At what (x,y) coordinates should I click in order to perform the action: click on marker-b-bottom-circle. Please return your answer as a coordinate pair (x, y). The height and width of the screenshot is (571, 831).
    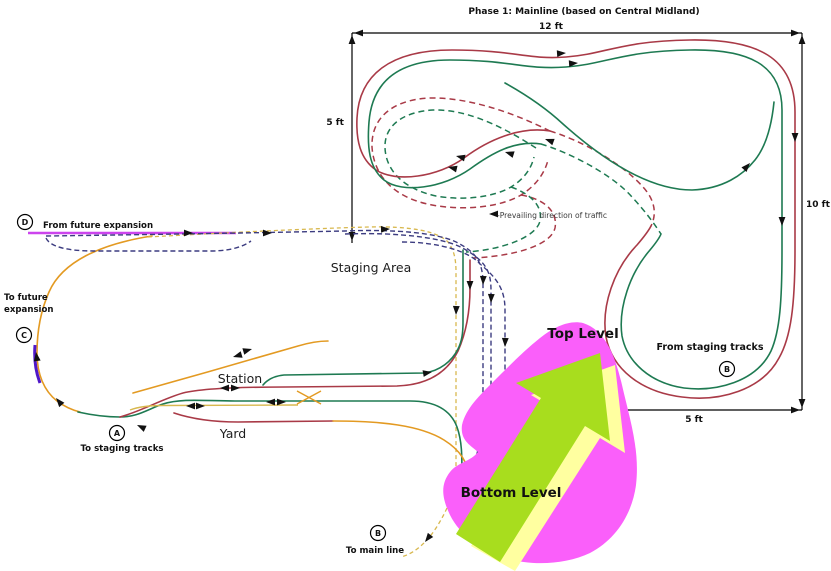
    Looking at the image, I should click on (378, 533).